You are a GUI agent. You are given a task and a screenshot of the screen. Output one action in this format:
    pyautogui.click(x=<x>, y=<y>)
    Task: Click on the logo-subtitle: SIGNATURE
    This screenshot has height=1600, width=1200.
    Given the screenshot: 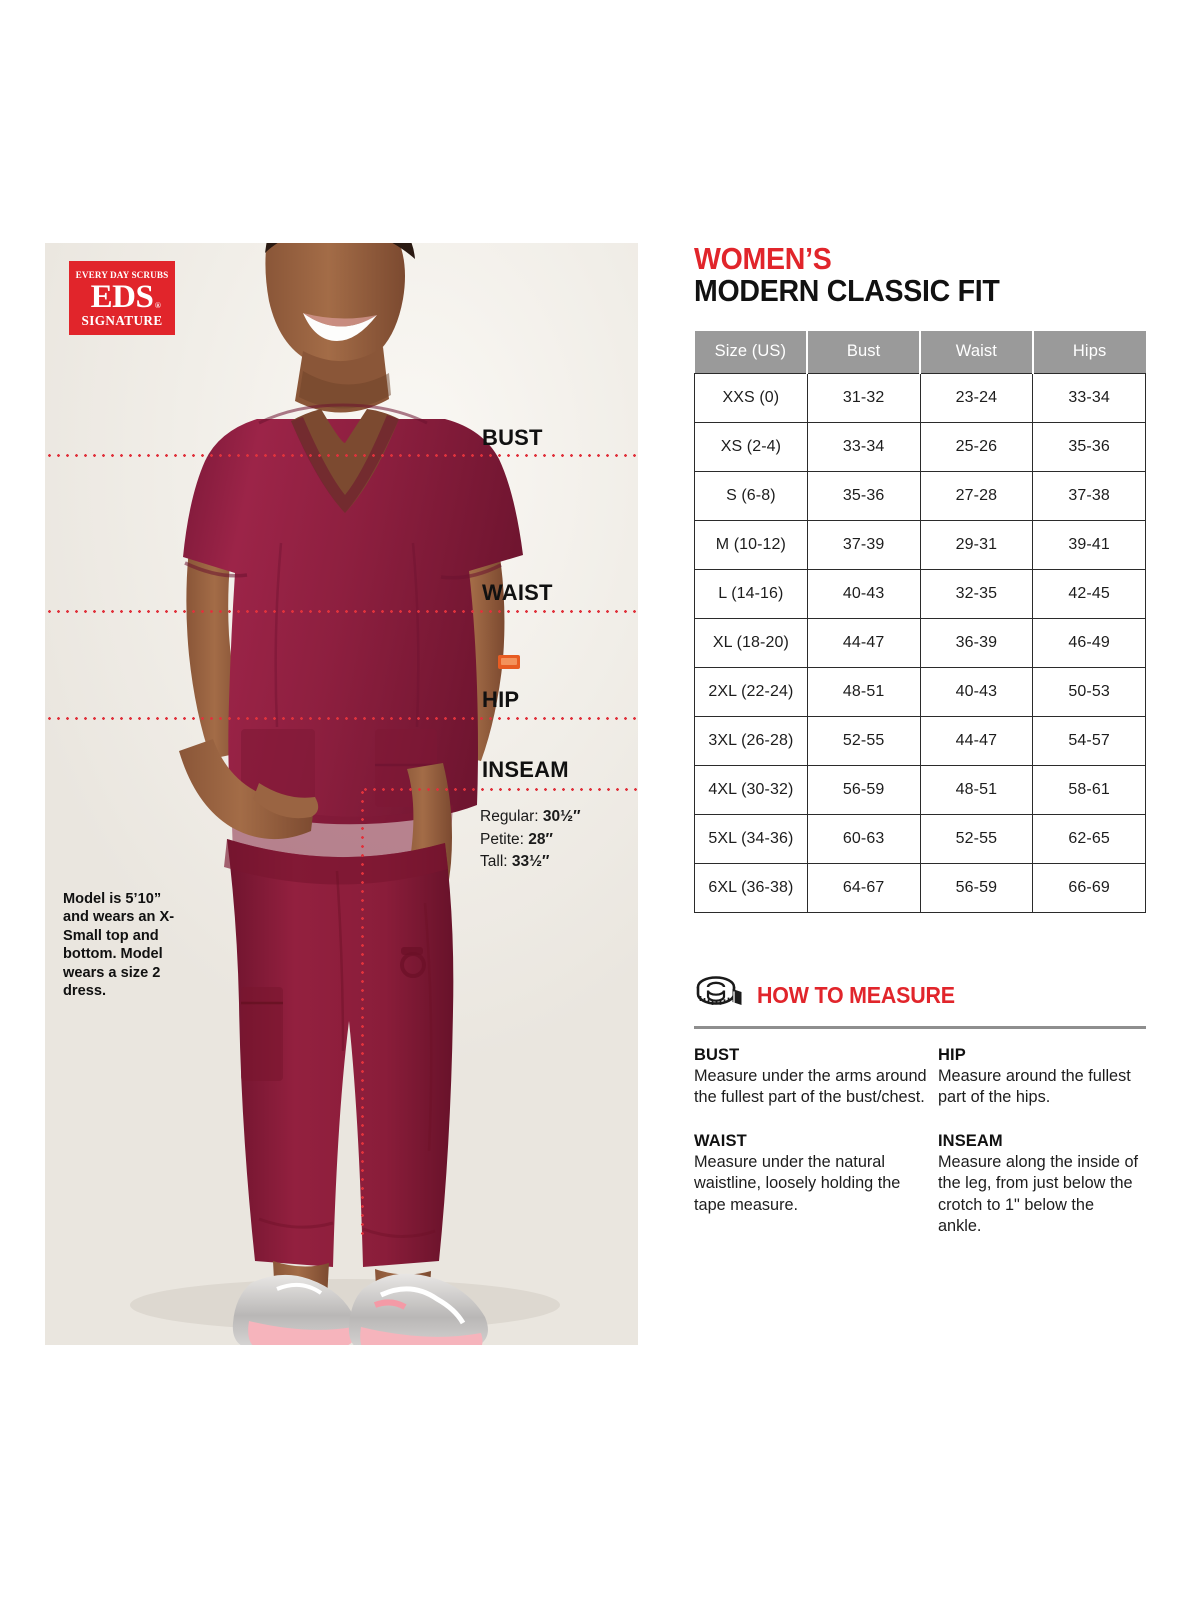 What is the action you would take?
    pyautogui.click(x=122, y=321)
    